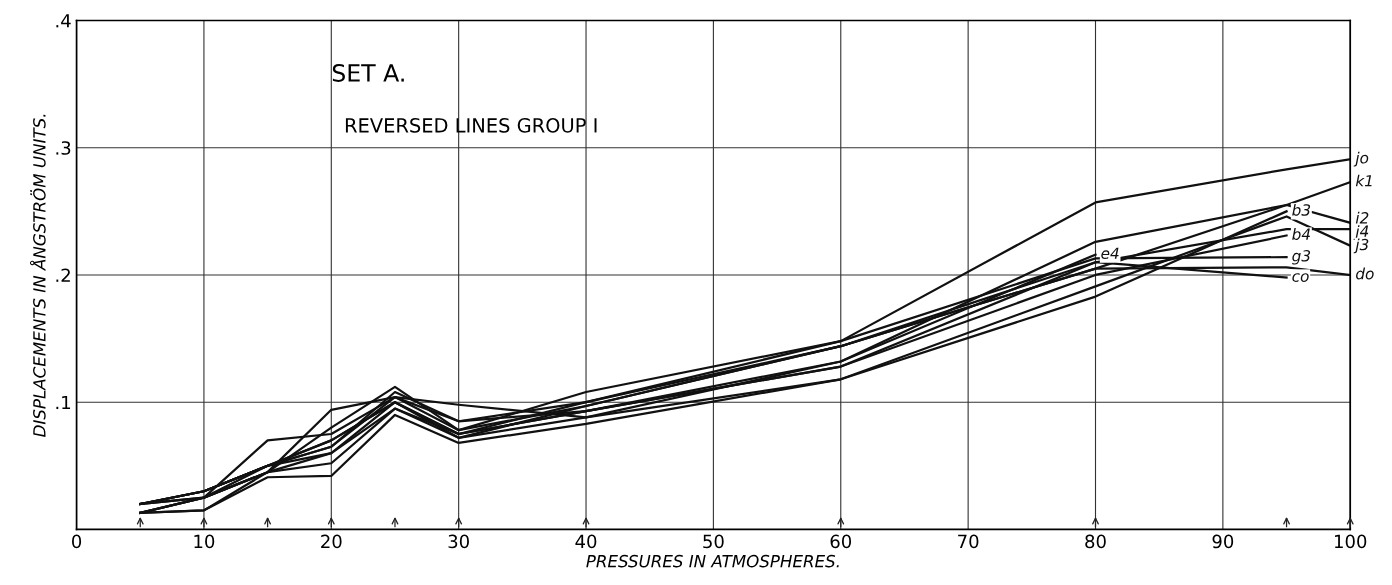 This screenshot has height=585, width=1392. Describe the element at coordinates (458, 541) in the screenshot. I see `x-tick-label: 30` at that location.